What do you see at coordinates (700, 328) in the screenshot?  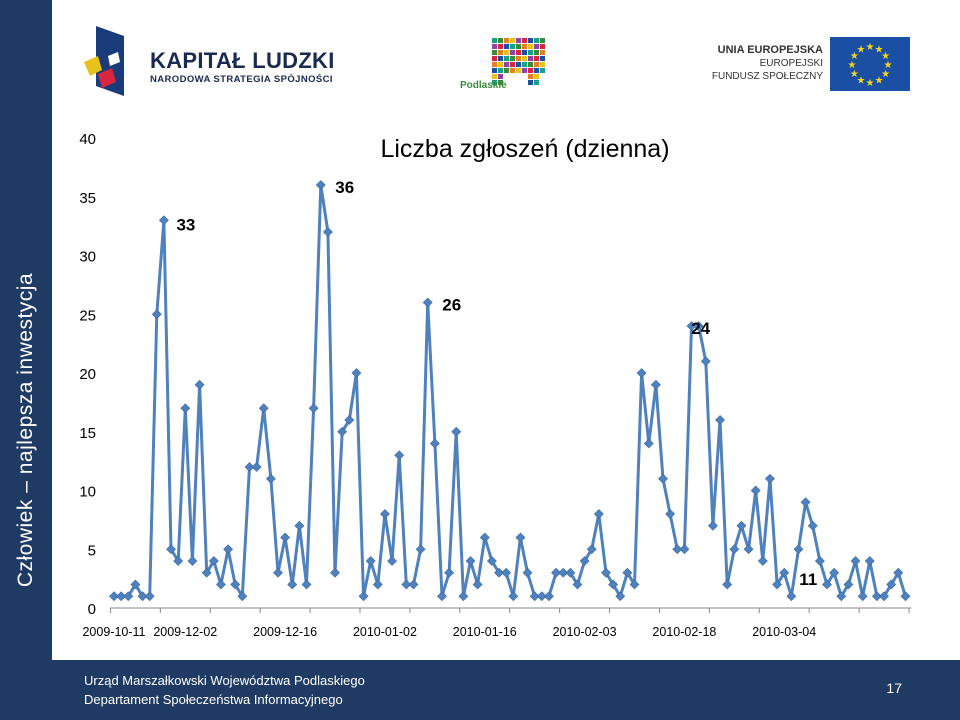 I see `data-label: 24` at bounding box center [700, 328].